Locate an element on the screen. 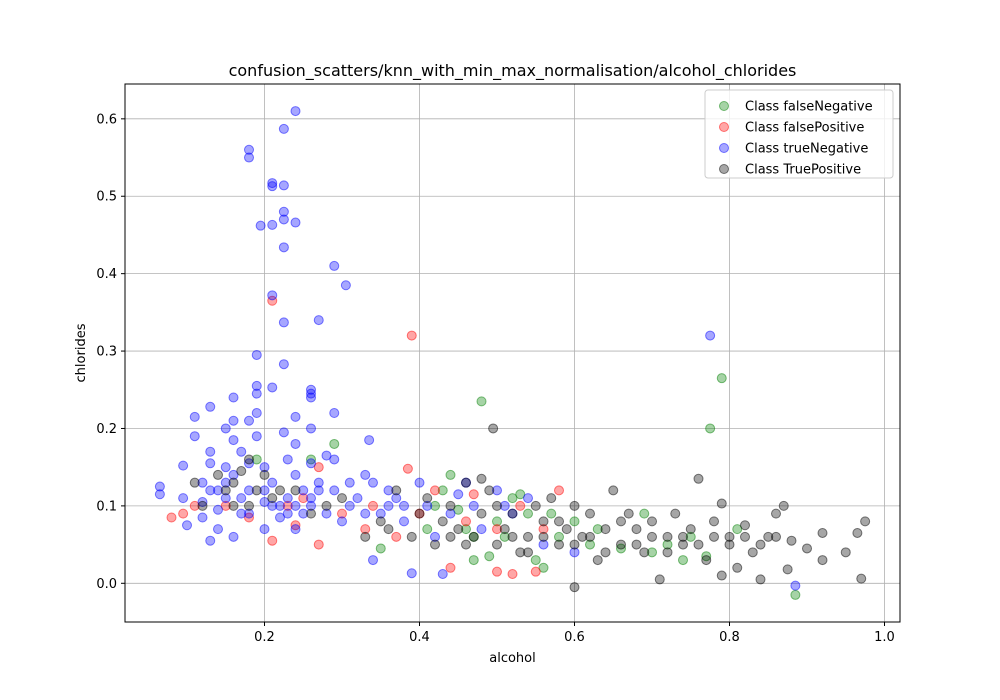 This screenshot has width=1000, height=700. y-tick-label: 0.2 is located at coordinates (106, 429).